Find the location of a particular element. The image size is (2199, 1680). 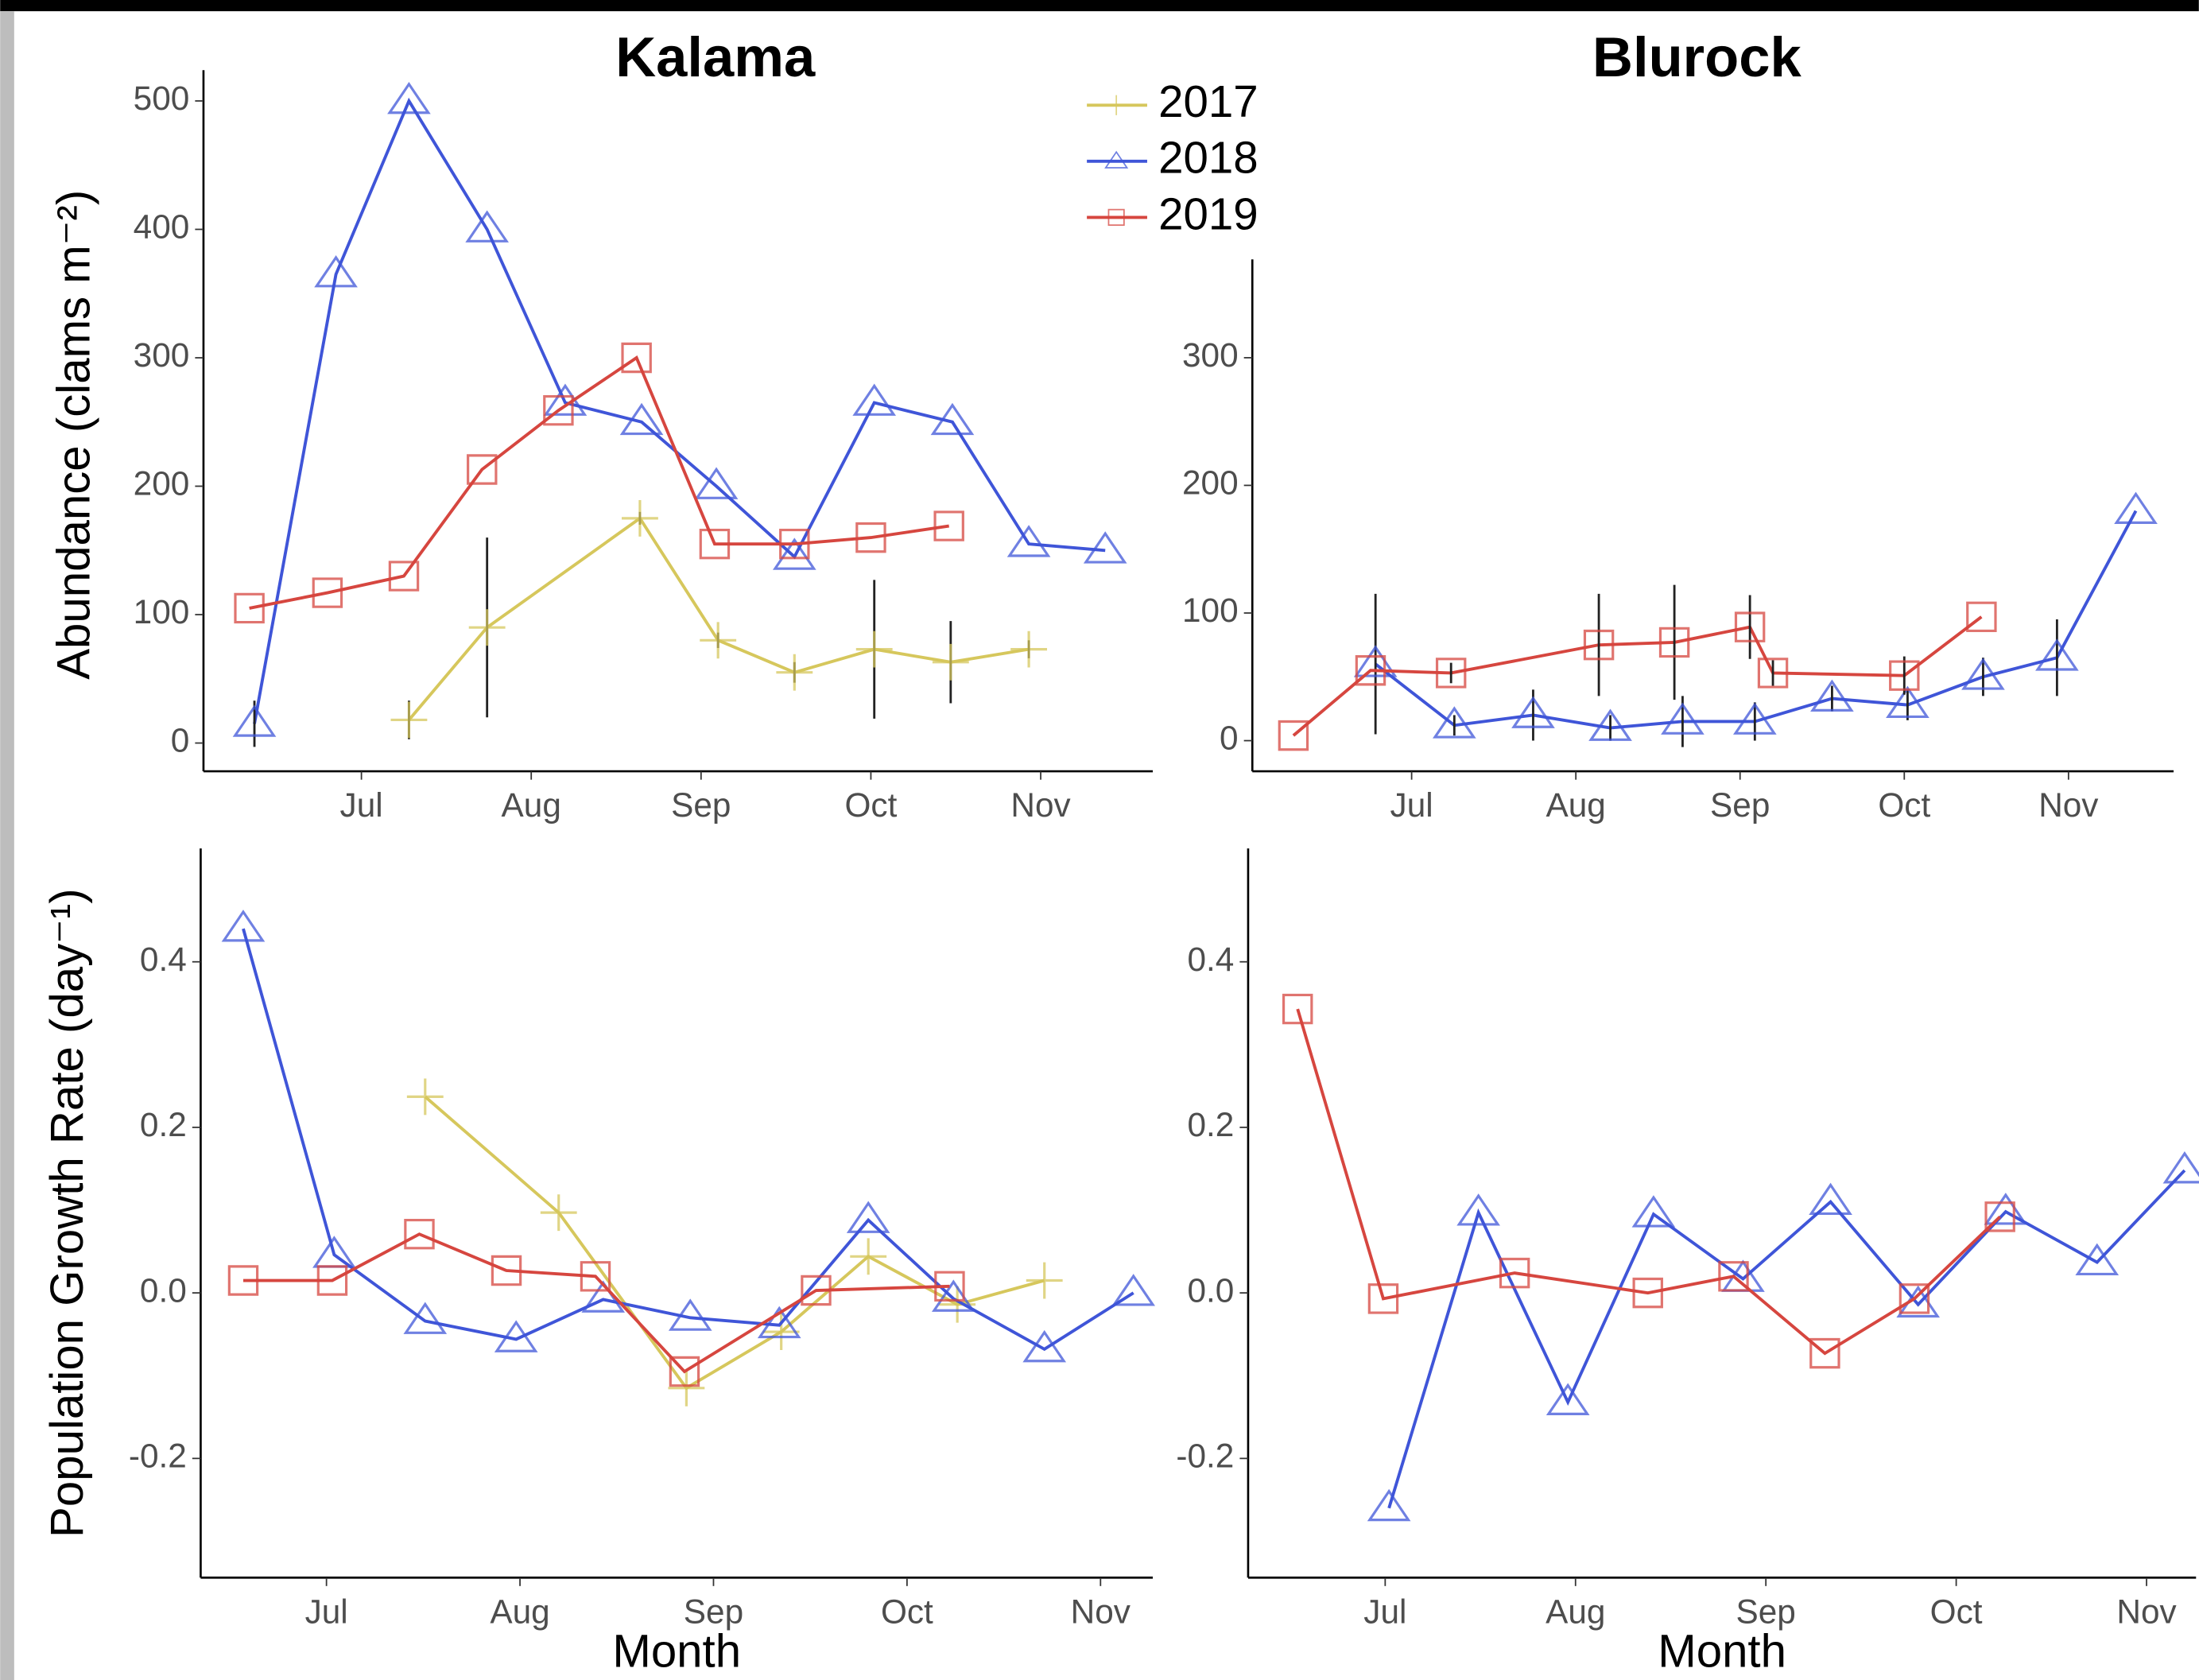

legend-label: 2017 is located at coordinates (1208, 101).